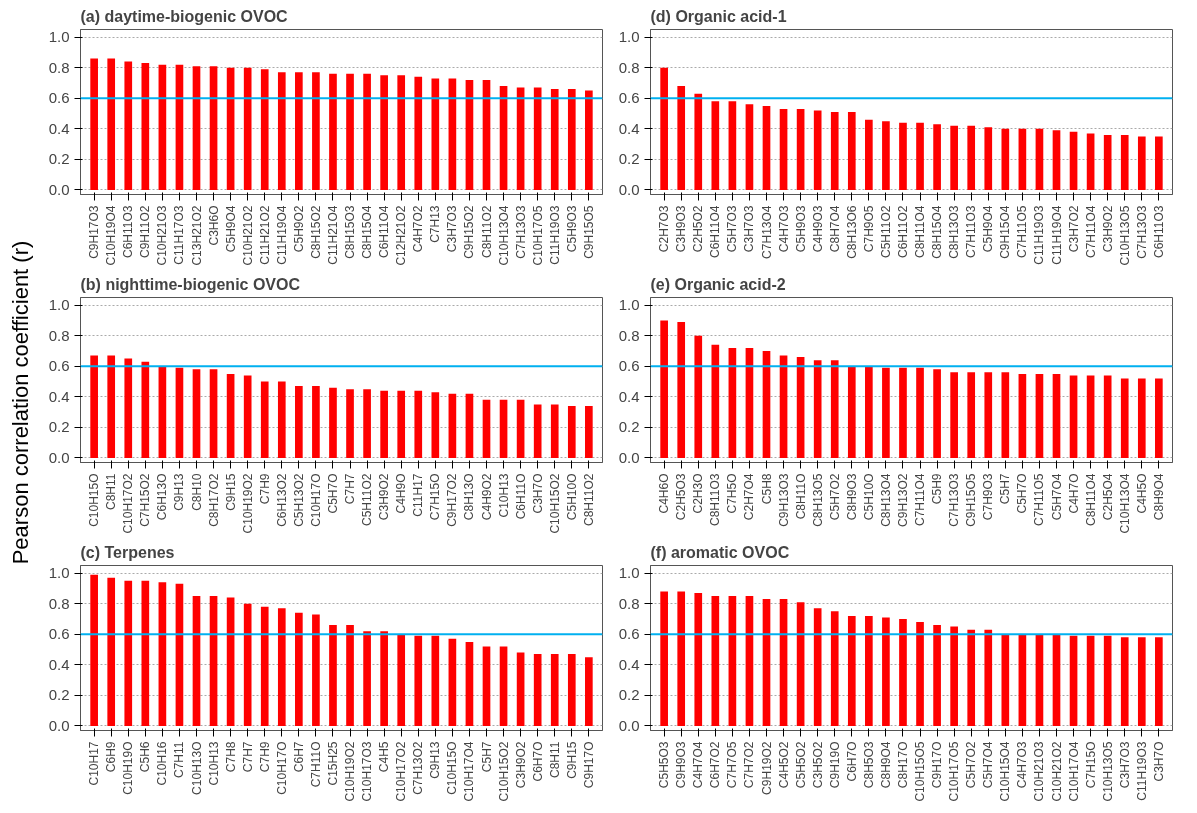 Image resolution: width=1197 pixels, height=813 pixels. I want to click on x-tick-label: C5H10O, so click(868, 497).